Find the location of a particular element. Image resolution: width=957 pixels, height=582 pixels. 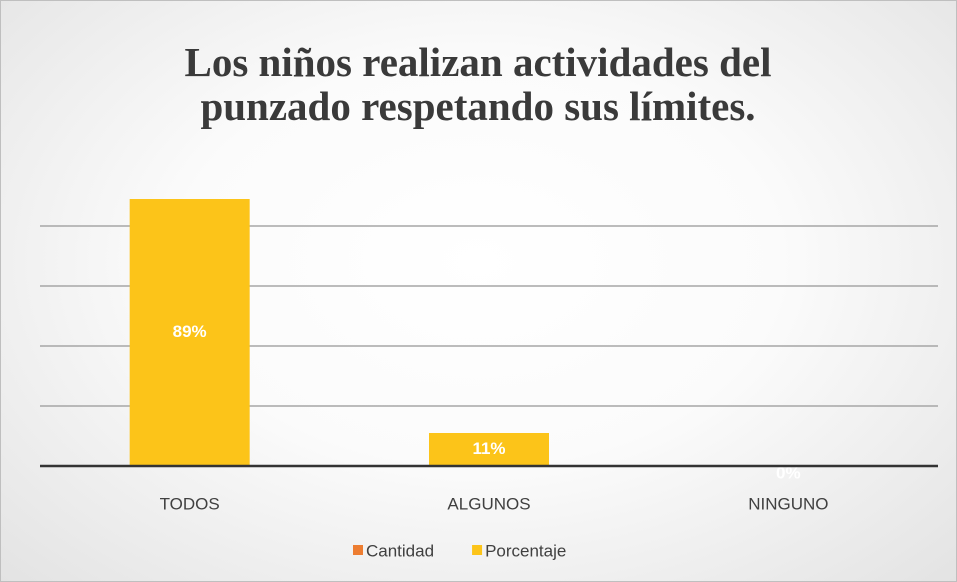

data-label: 0% is located at coordinates (788, 472).